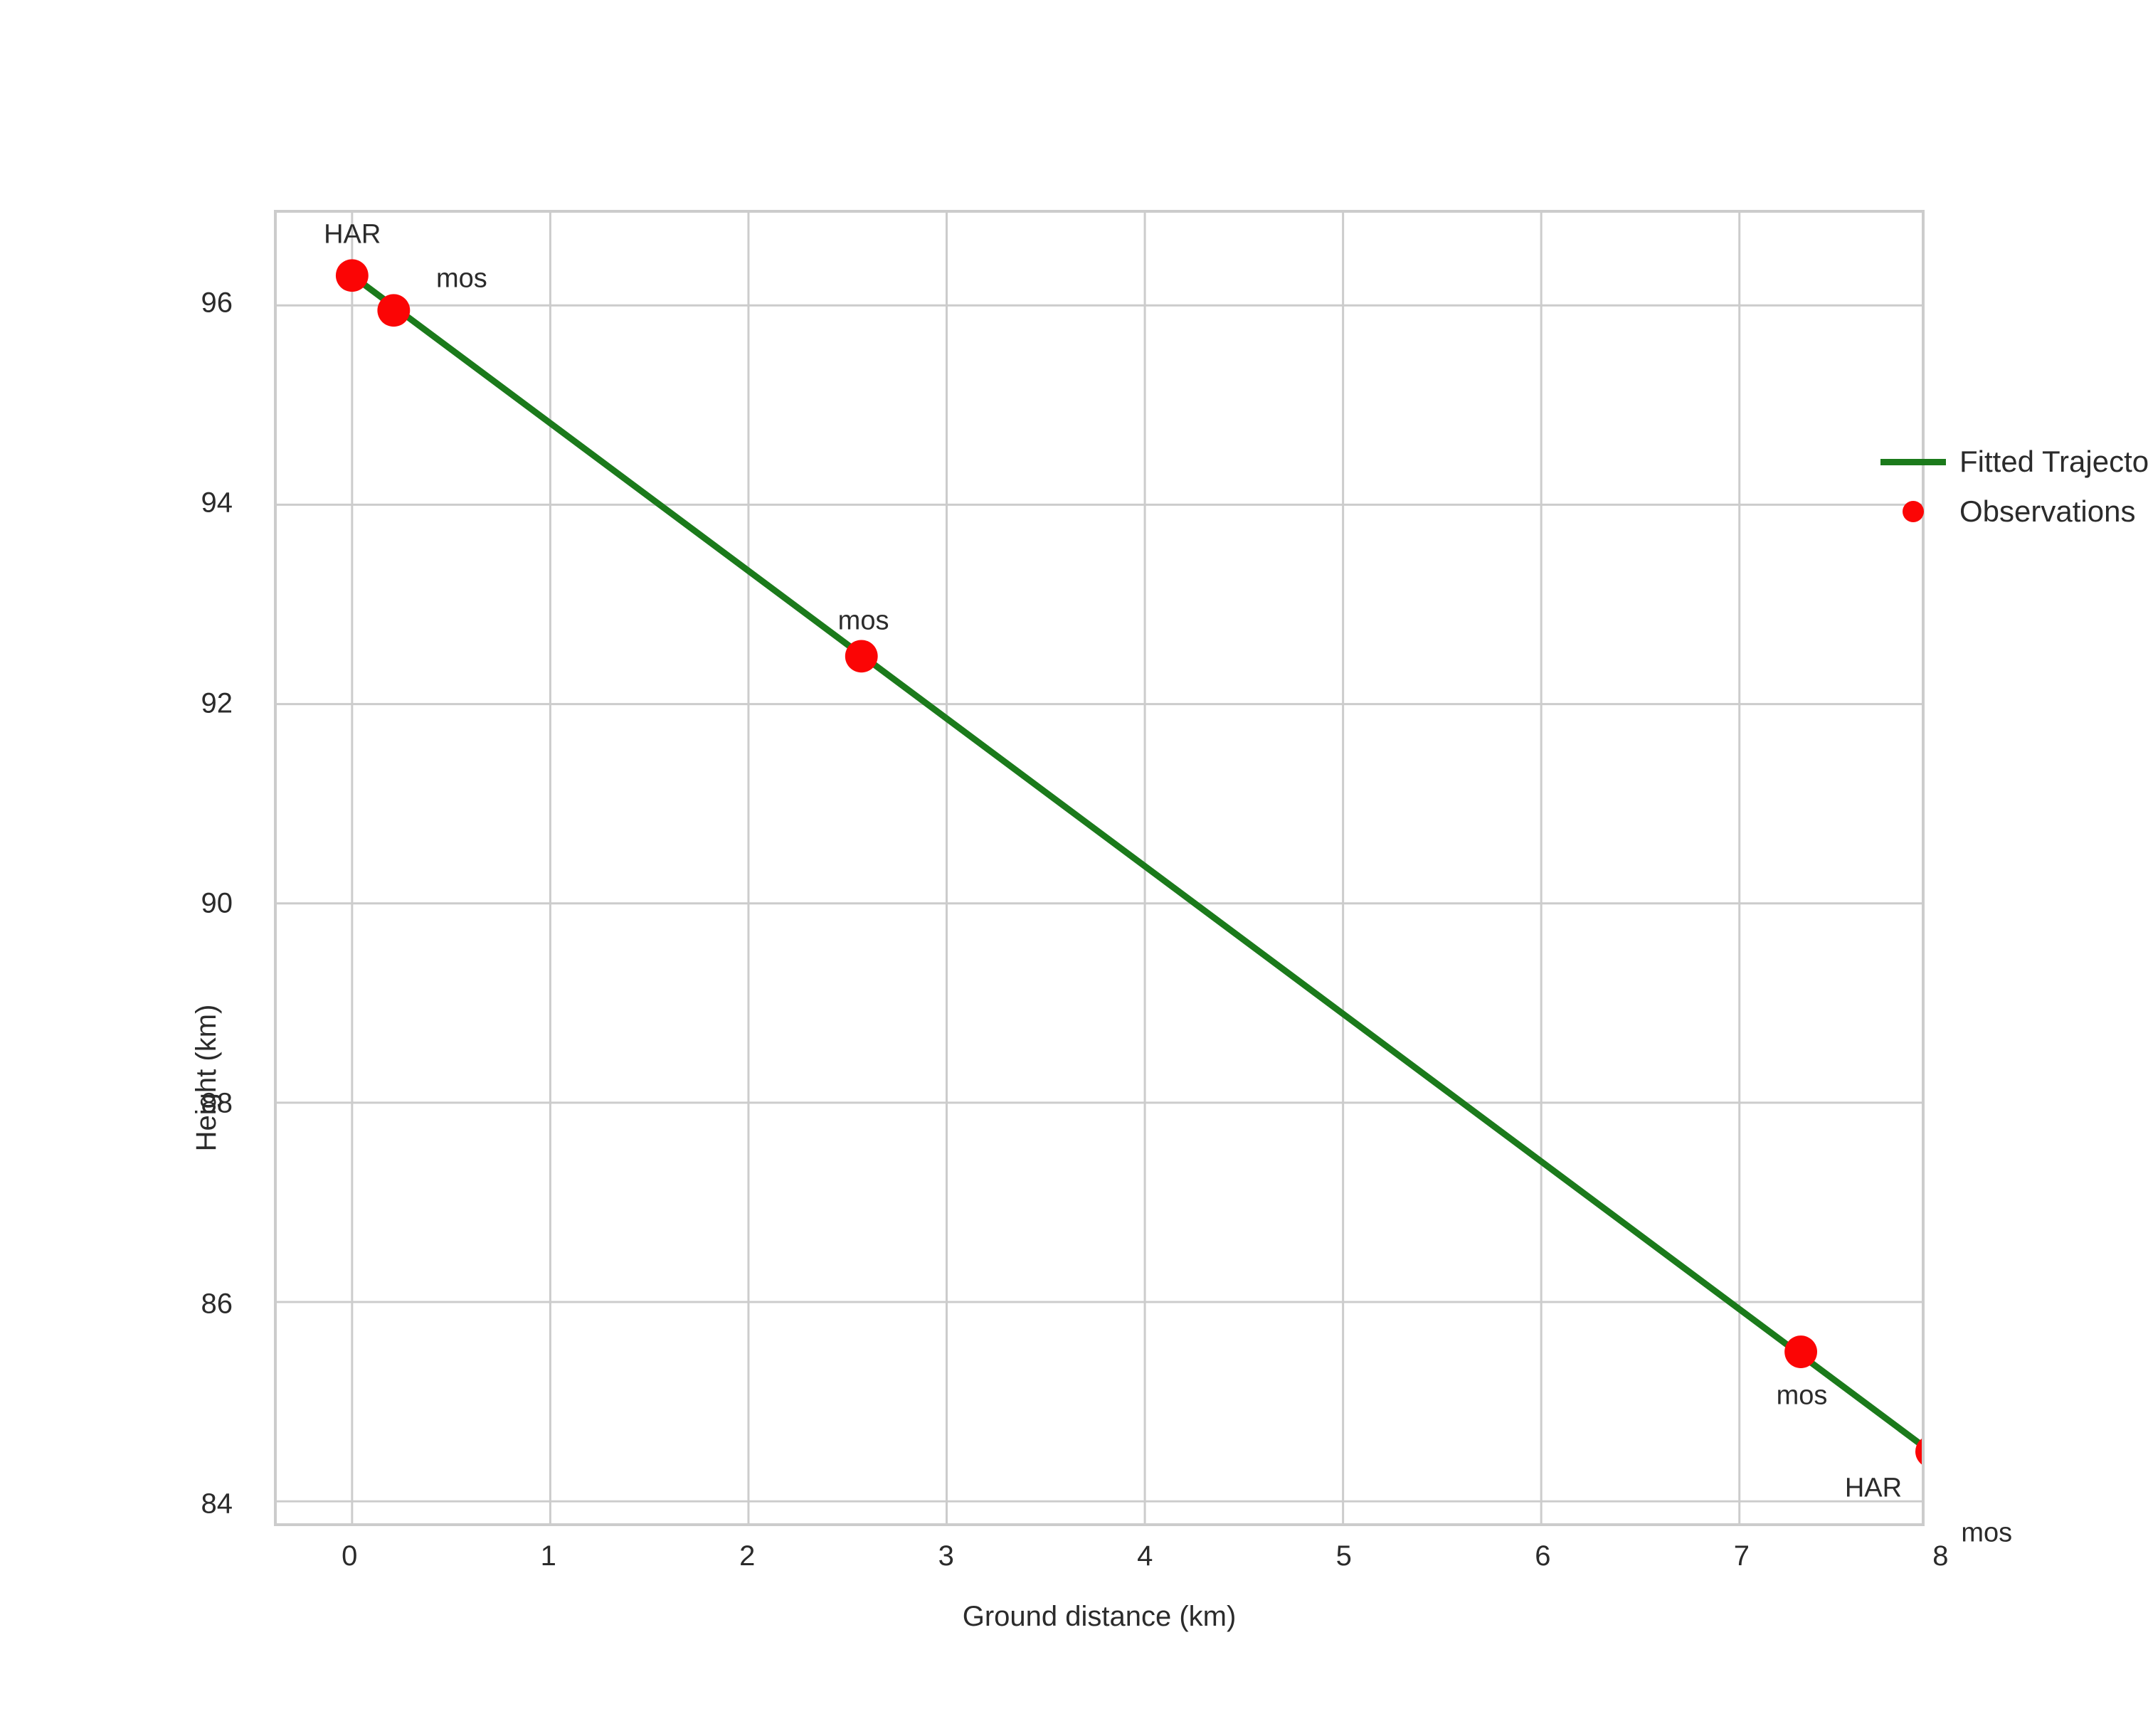 This screenshot has width=2148, height=1736. What do you see at coordinates (1913, 462) in the screenshot?
I see `line-swatch-icon` at bounding box center [1913, 462].